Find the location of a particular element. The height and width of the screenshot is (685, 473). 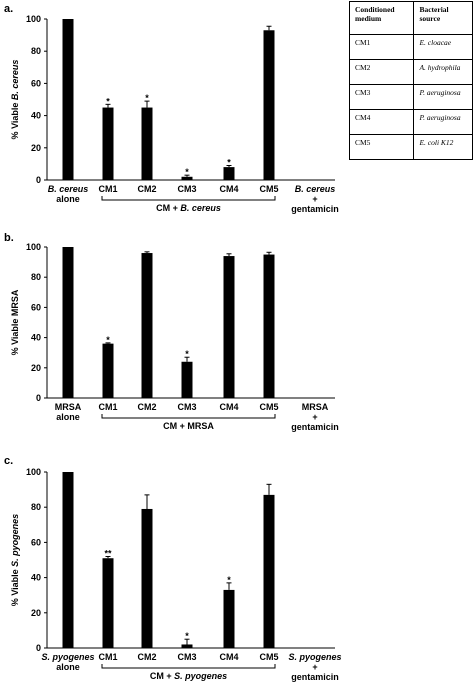

table-cell-source: P. aeruginosa is located at coordinates (443, 122).